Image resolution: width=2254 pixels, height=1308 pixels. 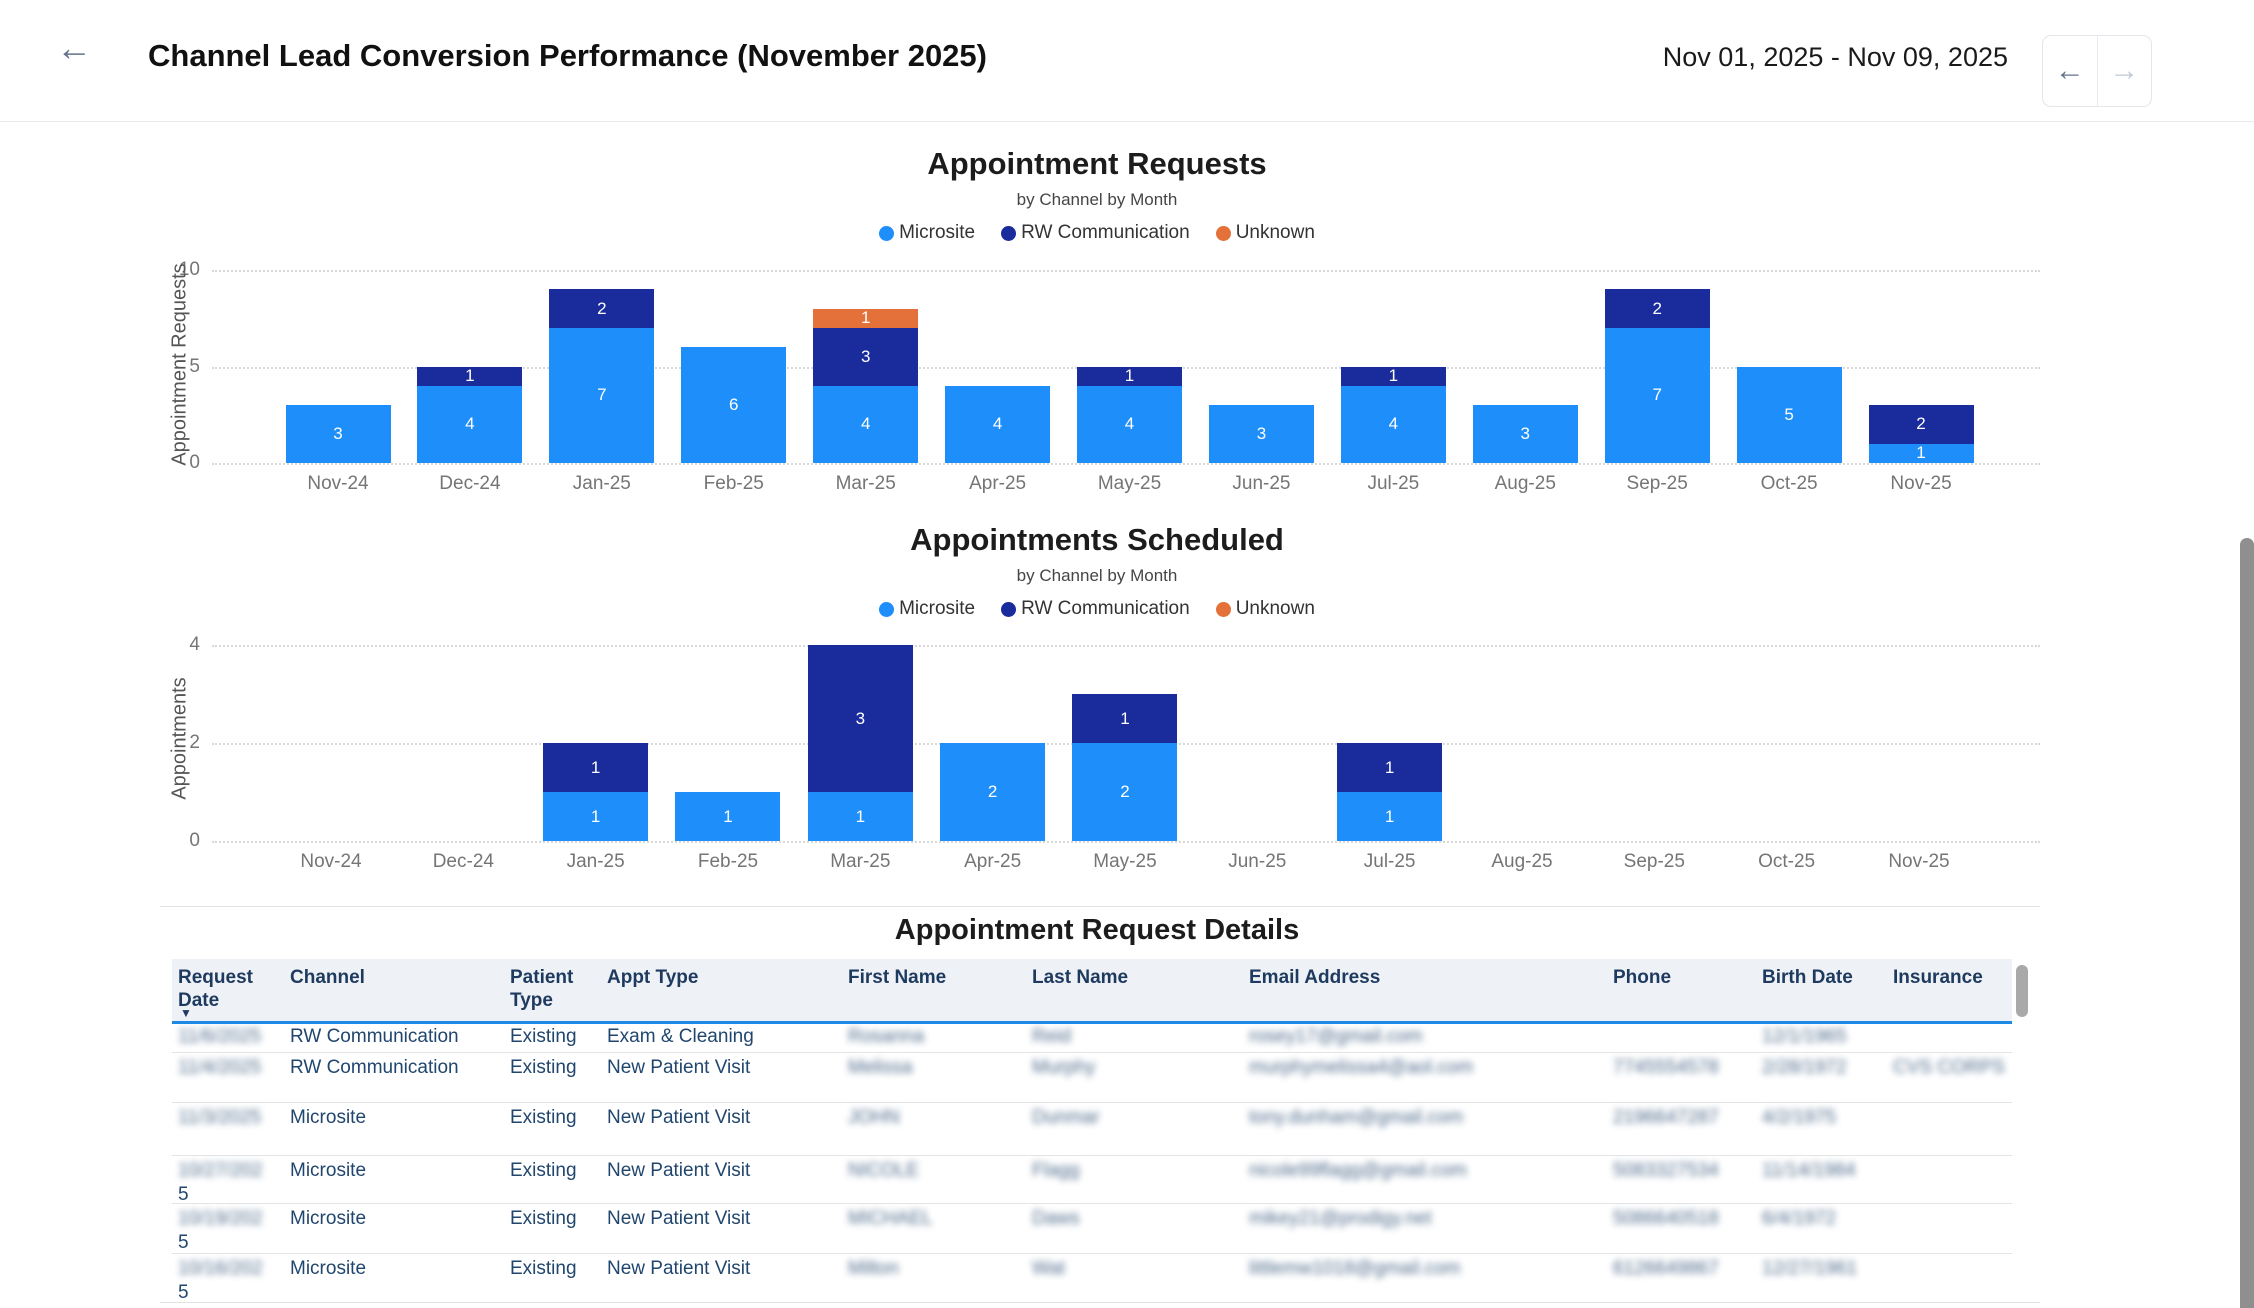 I want to click on y-axis-tick-label: 0, so click(x=194, y=840).